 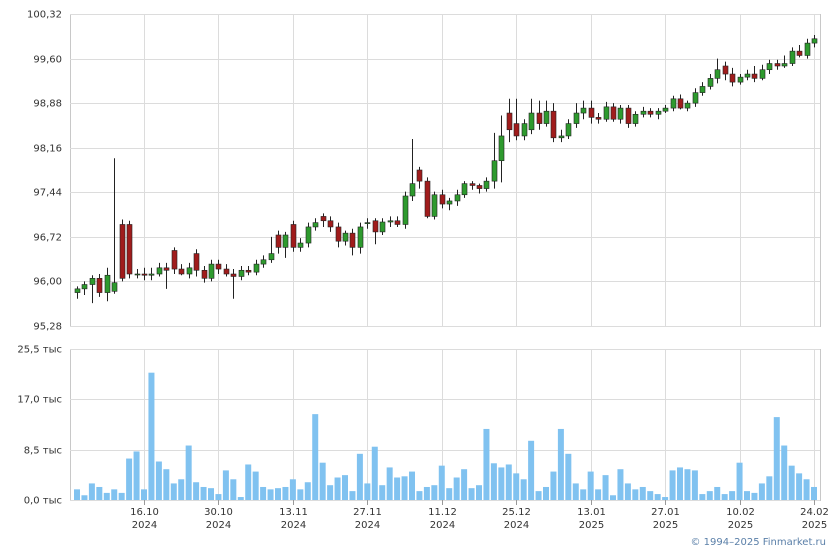 I want to click on x-tick-label: 13.01, so click(x=591, y=512).